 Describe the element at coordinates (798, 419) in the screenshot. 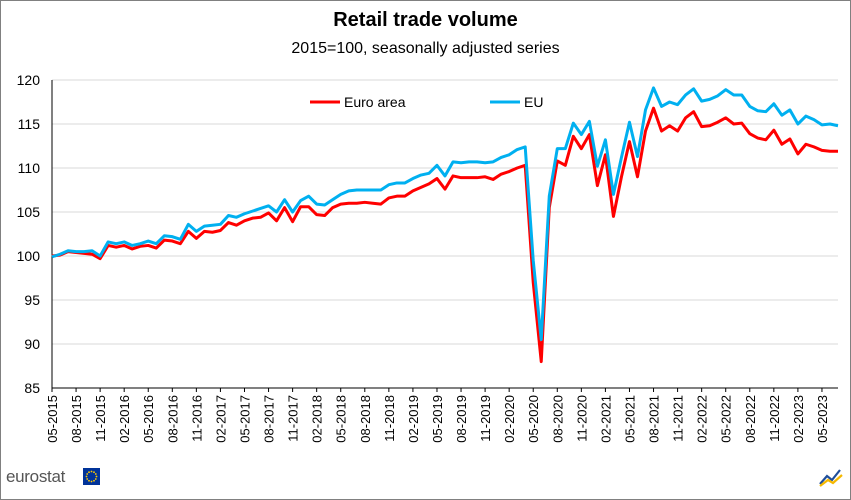

I see `x-tick-label: 02-2023` at that location.